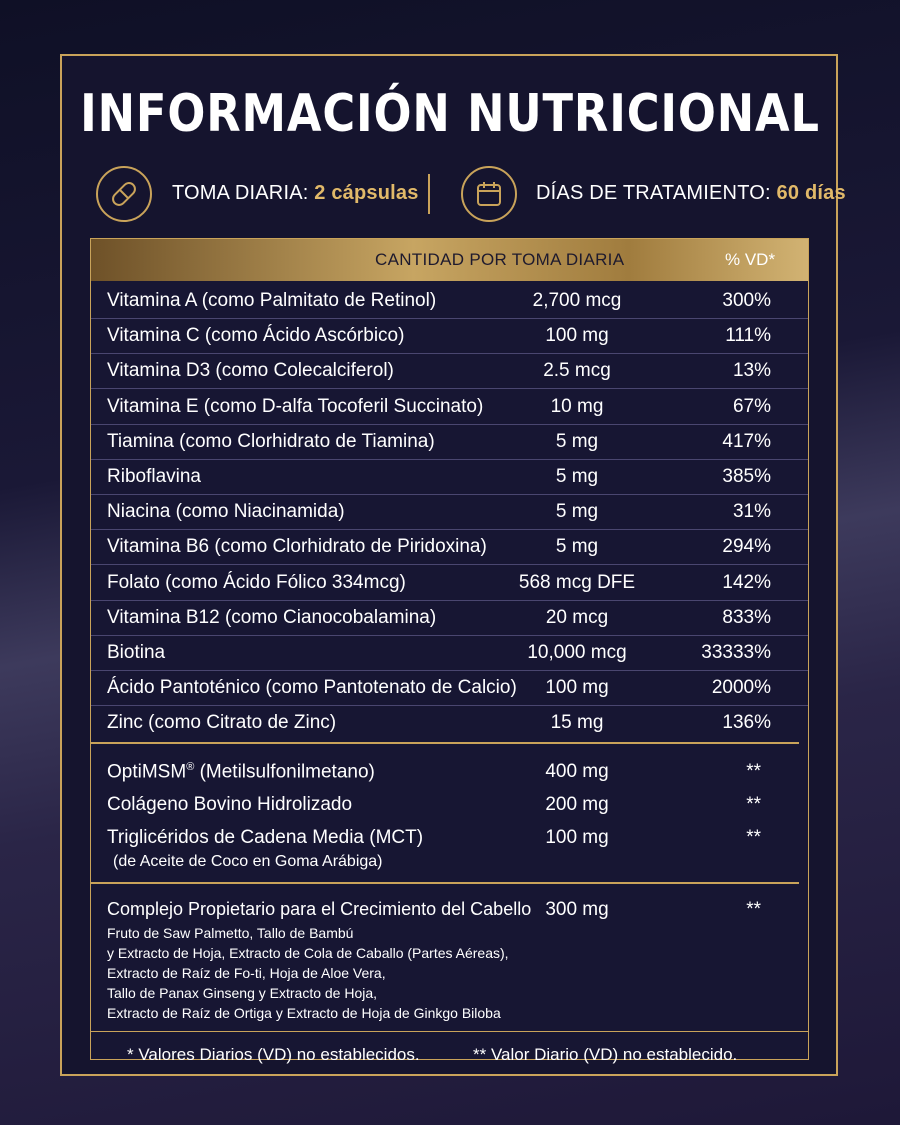  Describe the element at coordinates (240, 193) in the screenshot. I see `daily-intake-label: TOMA DIARIA:` at that location.